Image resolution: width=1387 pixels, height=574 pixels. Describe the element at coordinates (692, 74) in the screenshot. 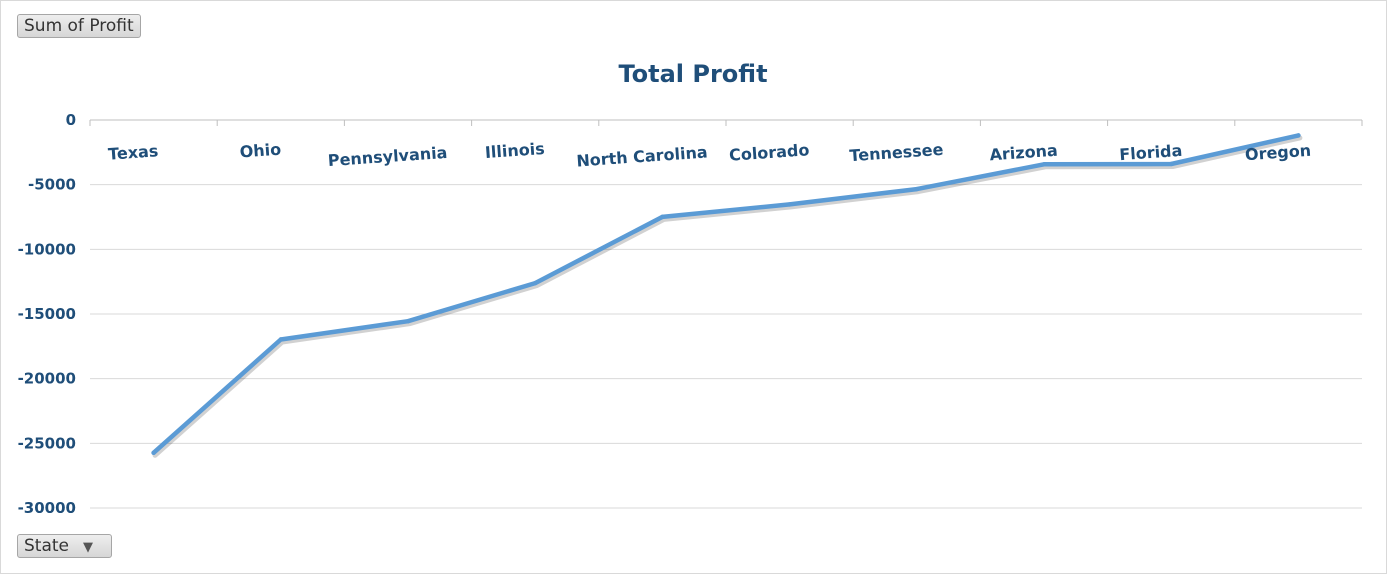

I see `chart-title: Total Profit` at that location.